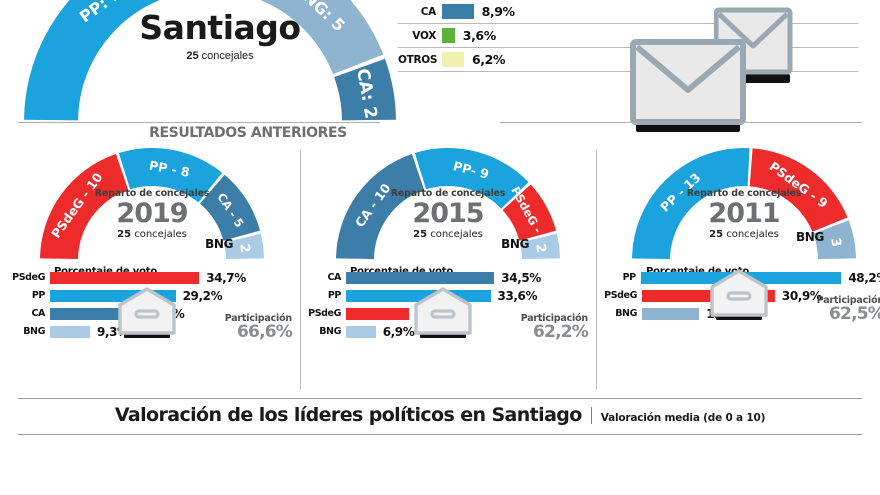  Describe the element at coordinates (691, 203) in the screenshot. I see `gauge-arc-2011-pp` at that location.